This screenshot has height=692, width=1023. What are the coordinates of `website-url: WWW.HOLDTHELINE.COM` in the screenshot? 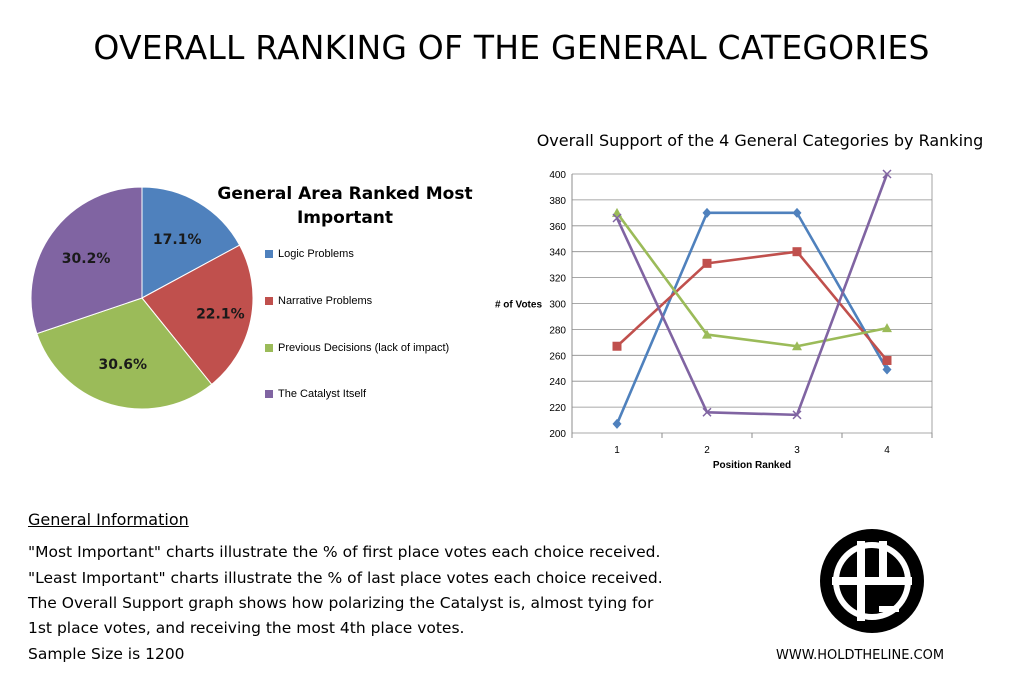 It's located at (860, 655).